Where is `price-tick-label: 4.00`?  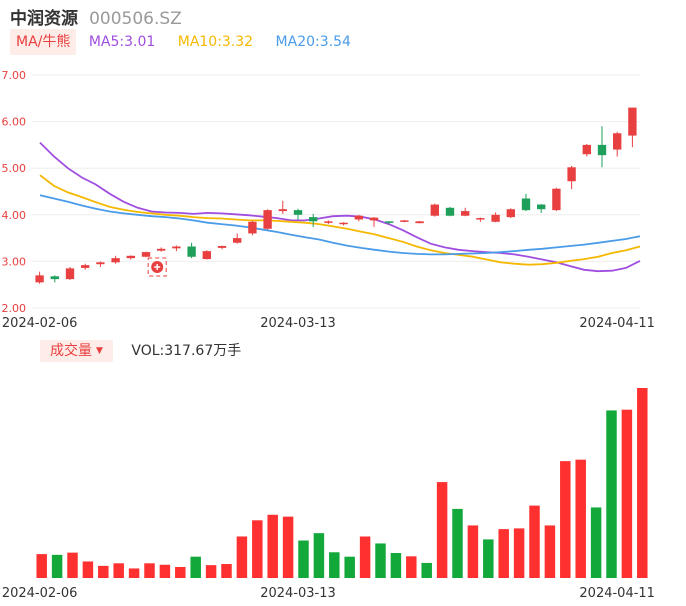
price-tick-label: 4.00 is located at coordinates (14, 215).